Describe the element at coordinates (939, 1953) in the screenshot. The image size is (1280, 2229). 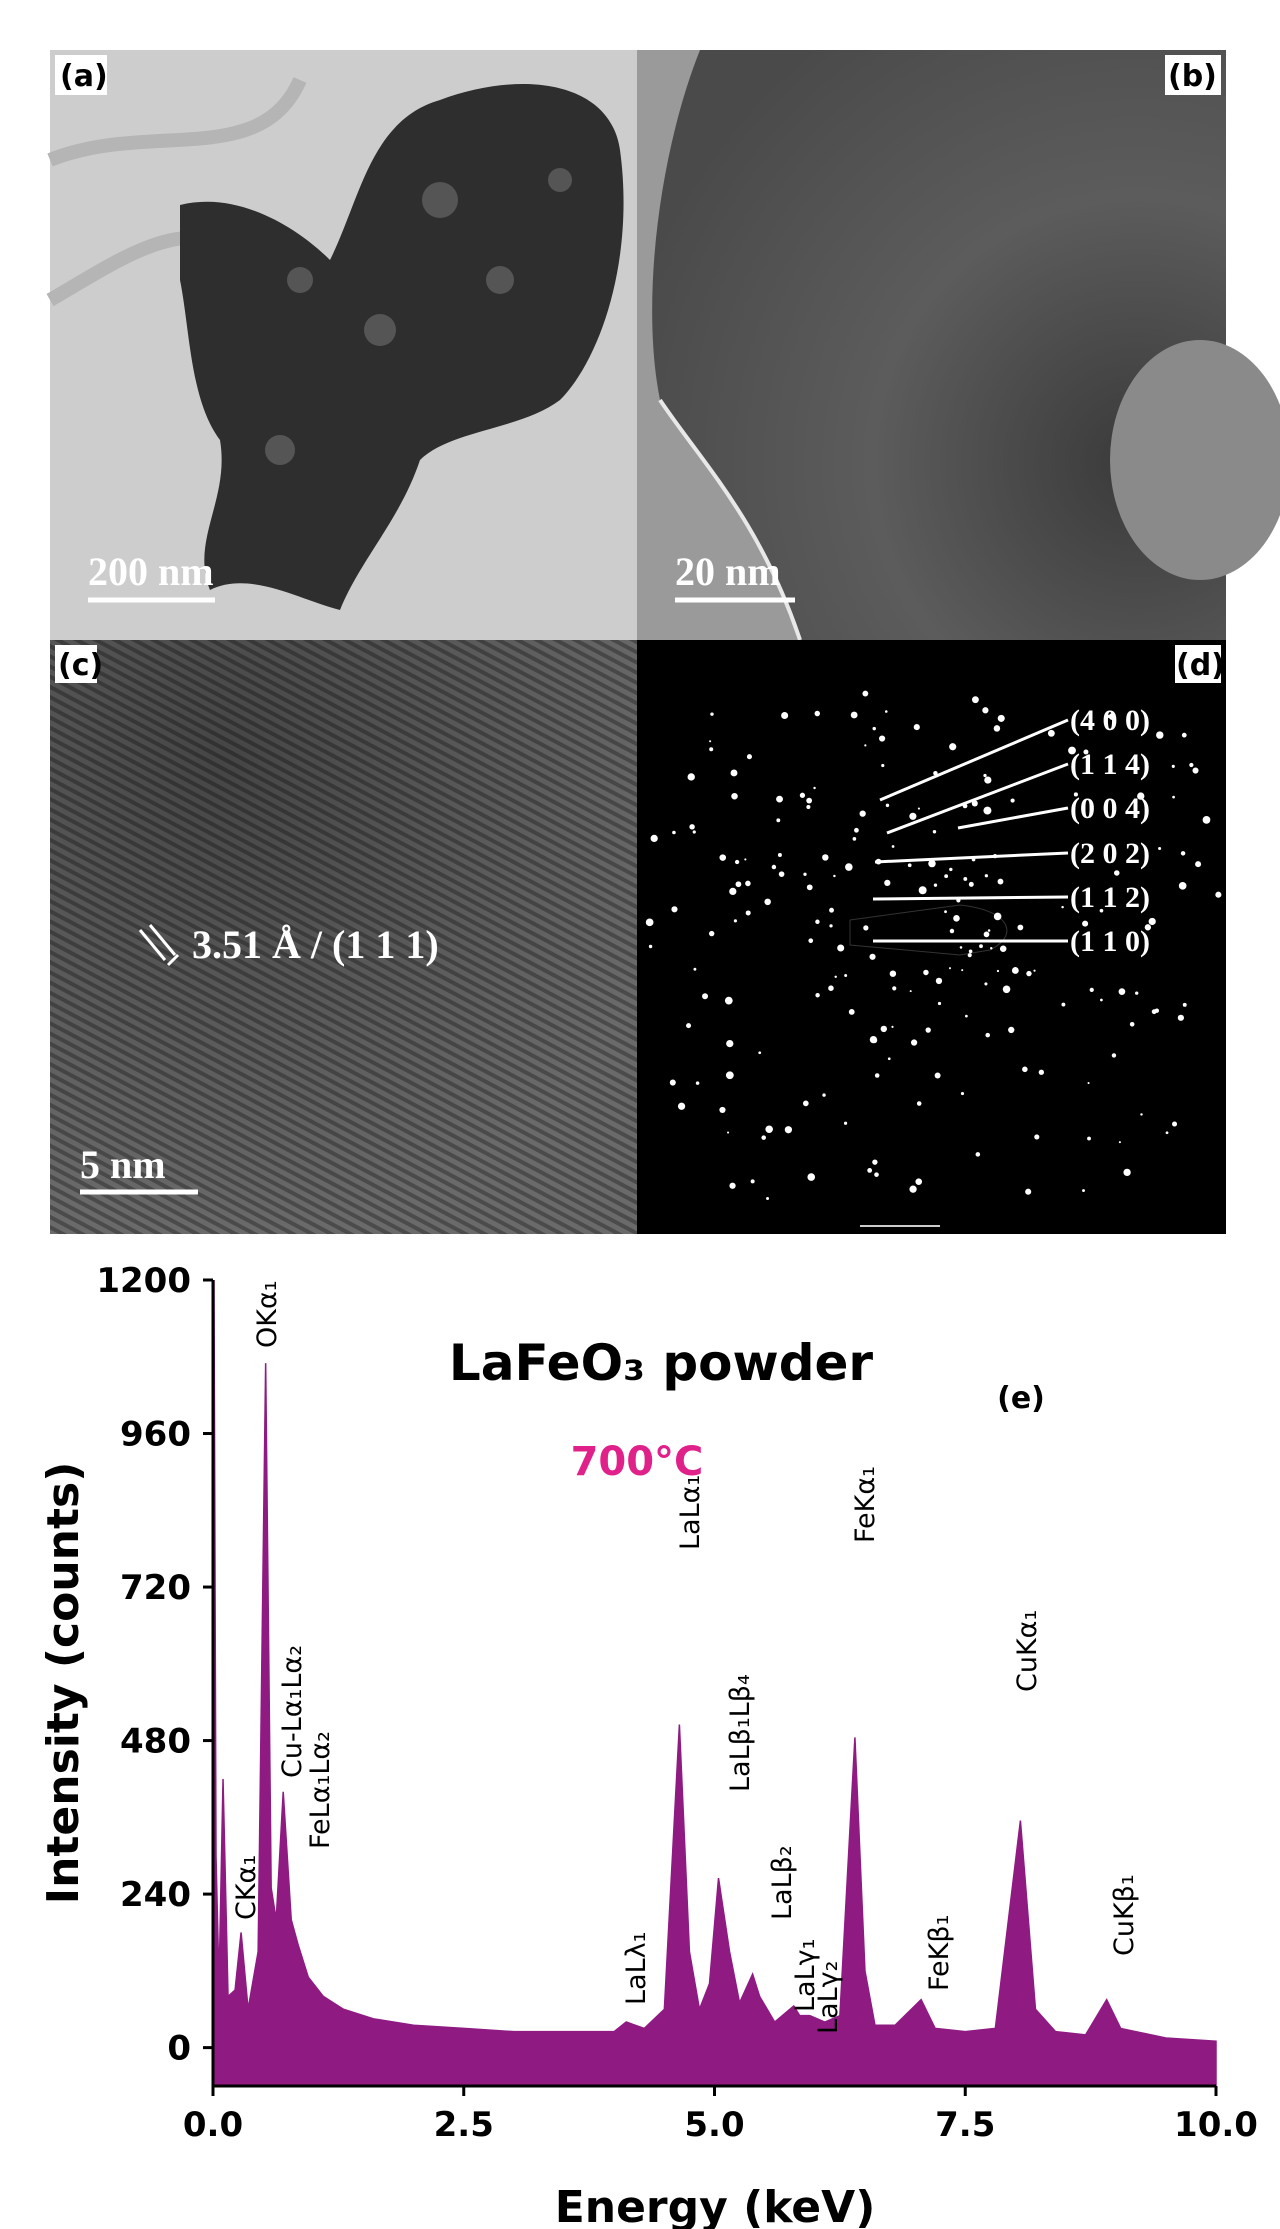
I see `peak-label: FeKβ₁` at that location.